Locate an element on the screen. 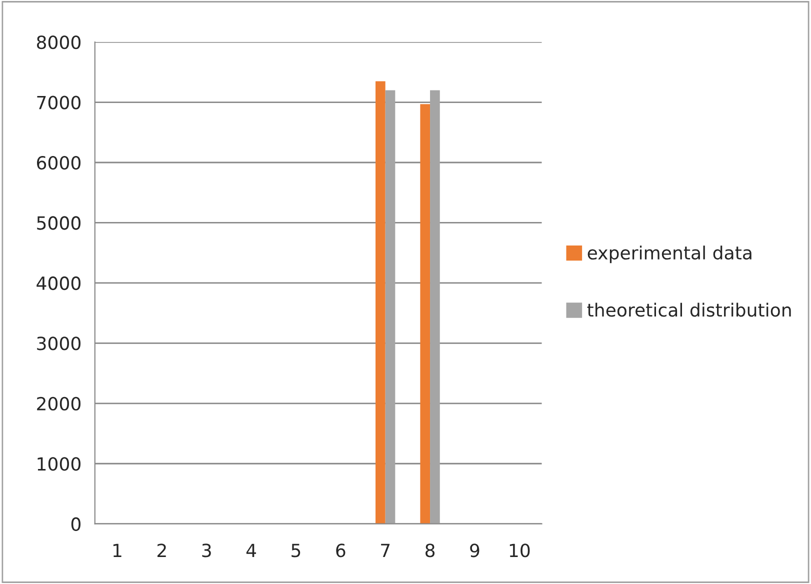 This screenshot has height=584, width=811. y-tick-label: 2000 is located at coordinates (58, 403).